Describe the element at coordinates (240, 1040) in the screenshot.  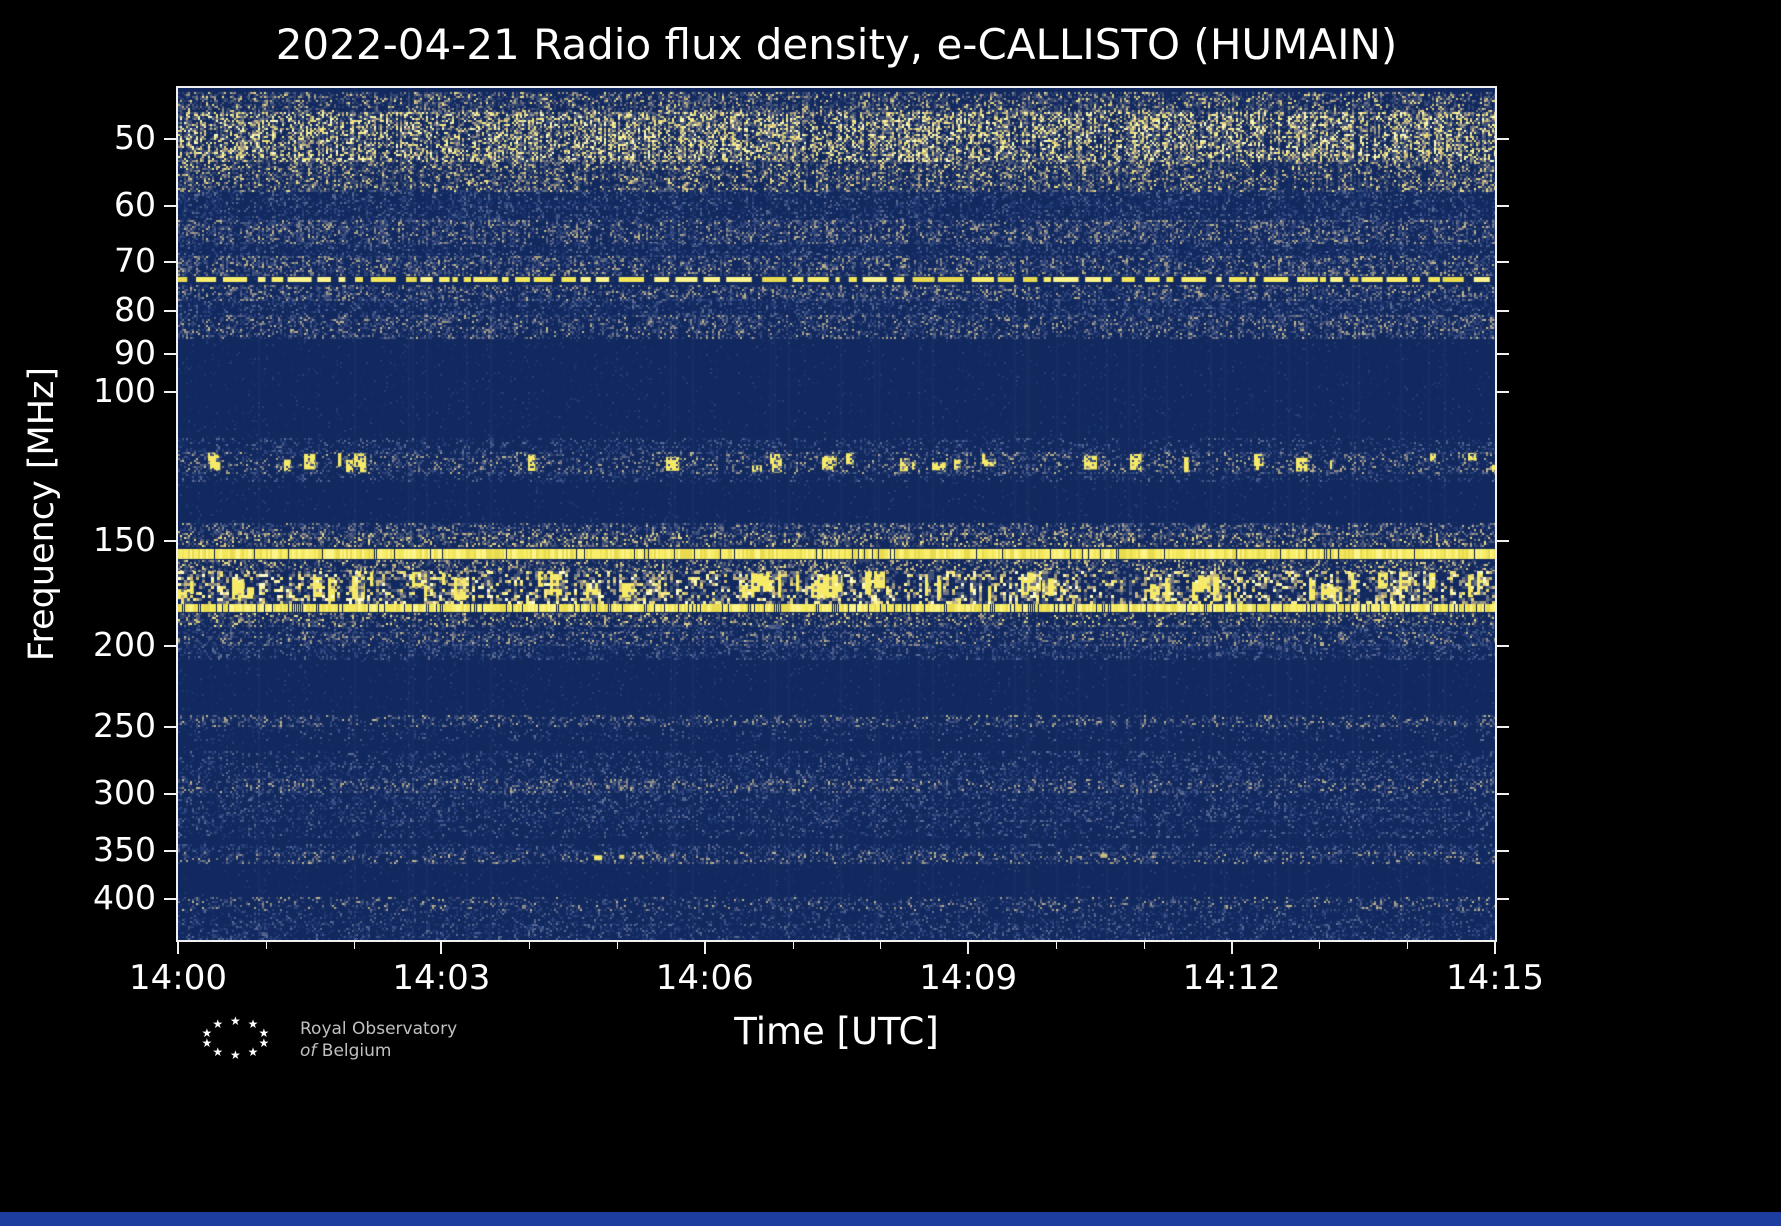
I see `rob-logo-stars: ★ ★ ★ ★ ★ ★ ★ ★ ★ ★` at that location.